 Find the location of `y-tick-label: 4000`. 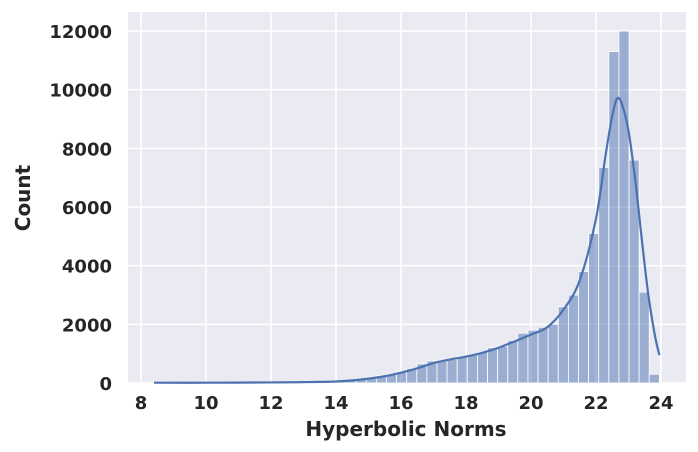

y-tick-label: 4000 is located at coordinates (87, 267).